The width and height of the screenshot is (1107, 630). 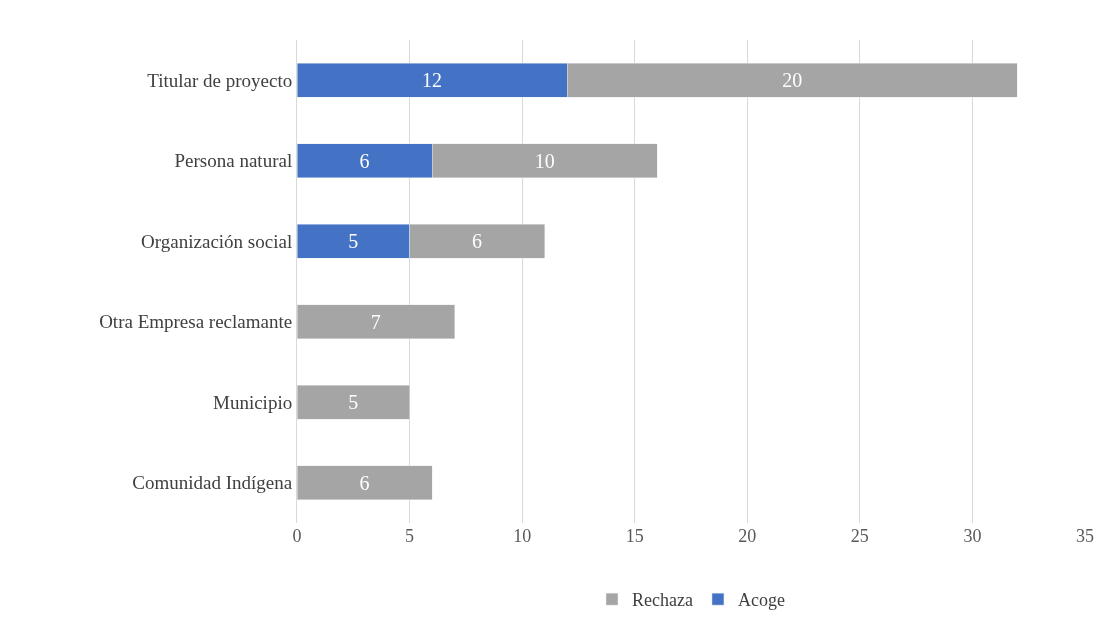 What do you see at coordinates (410, 536) in the screenshot?
I see `x-tick-label: 5` at bounding box center [410, 536].